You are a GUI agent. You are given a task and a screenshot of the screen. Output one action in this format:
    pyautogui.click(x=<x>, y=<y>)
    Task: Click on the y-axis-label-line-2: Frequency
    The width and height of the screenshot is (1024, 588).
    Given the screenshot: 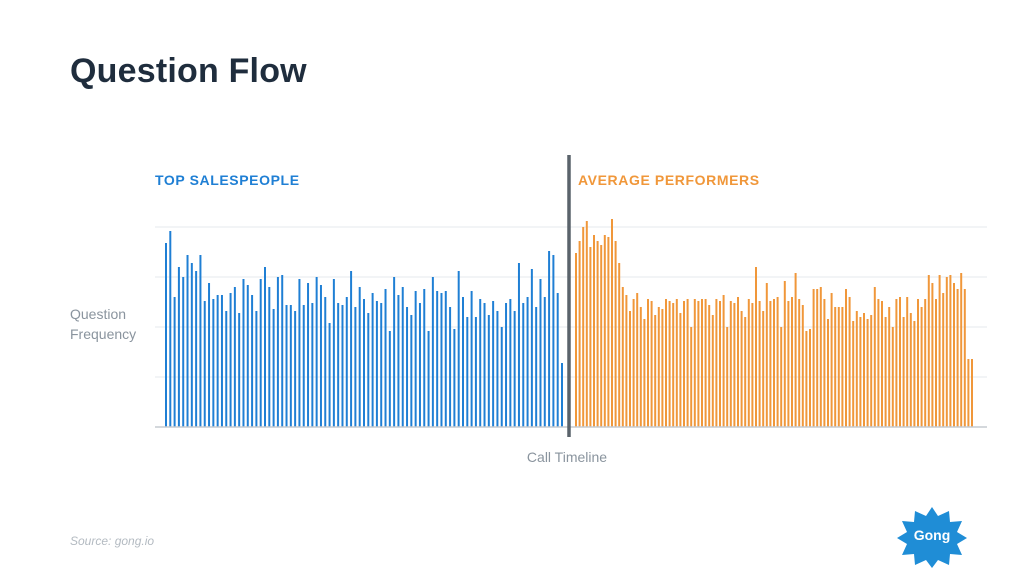 What is the action you would take?
    pyautogui.click(x=103, y=334)
    